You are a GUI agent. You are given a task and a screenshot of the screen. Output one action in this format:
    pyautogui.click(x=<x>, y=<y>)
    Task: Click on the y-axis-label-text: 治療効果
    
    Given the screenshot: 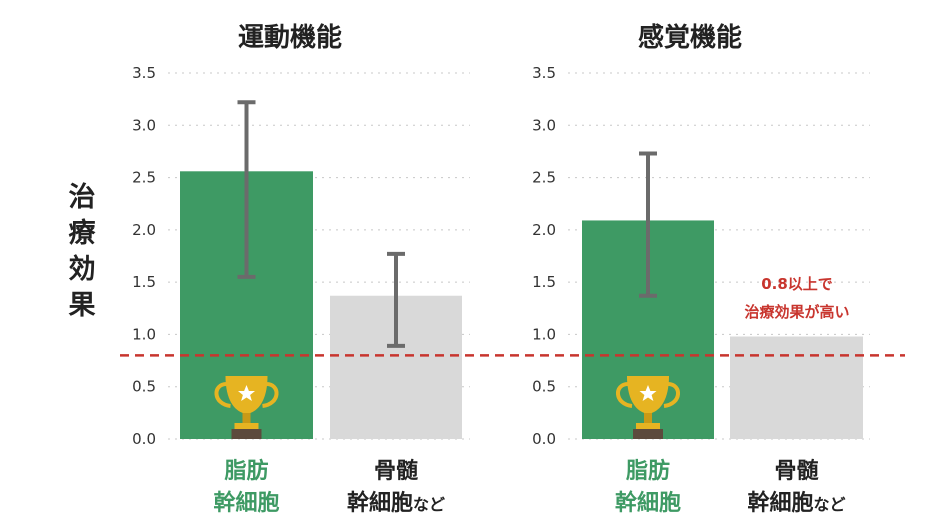 What is the action you would take?
    pyautogui.click(x=83, y=251)
    